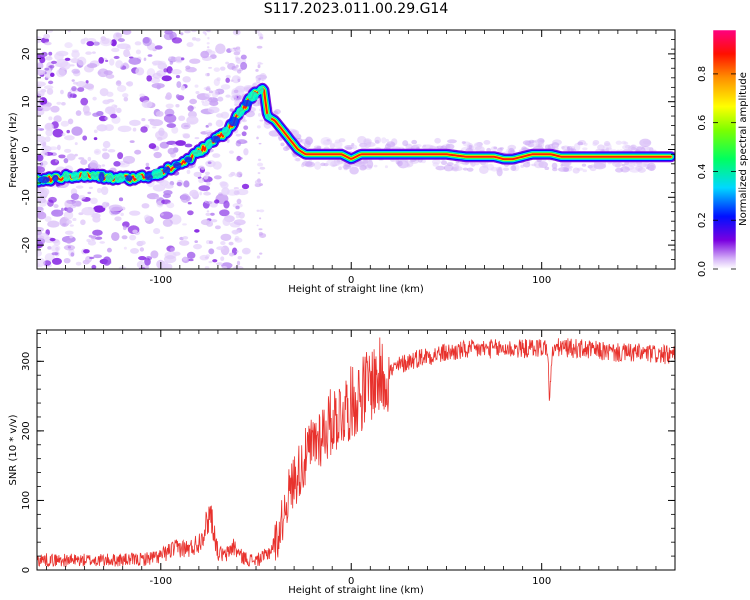  I want to click on colorbar-tick-label: 0.8, so click(702, 74).